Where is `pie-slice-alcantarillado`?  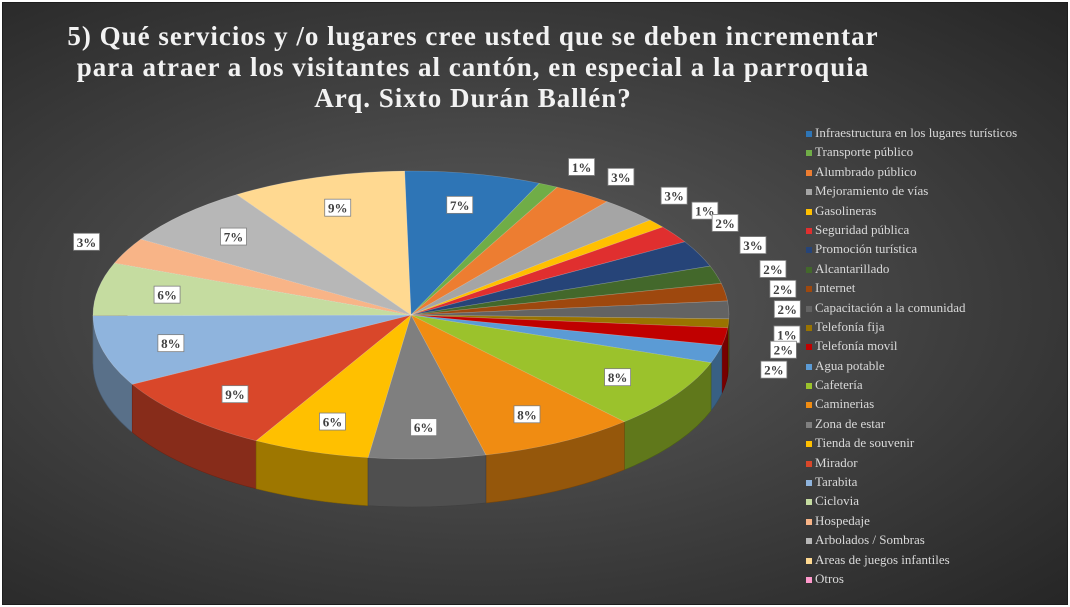 pie-slice-alcantarillado is located at coordinates (566, 290).